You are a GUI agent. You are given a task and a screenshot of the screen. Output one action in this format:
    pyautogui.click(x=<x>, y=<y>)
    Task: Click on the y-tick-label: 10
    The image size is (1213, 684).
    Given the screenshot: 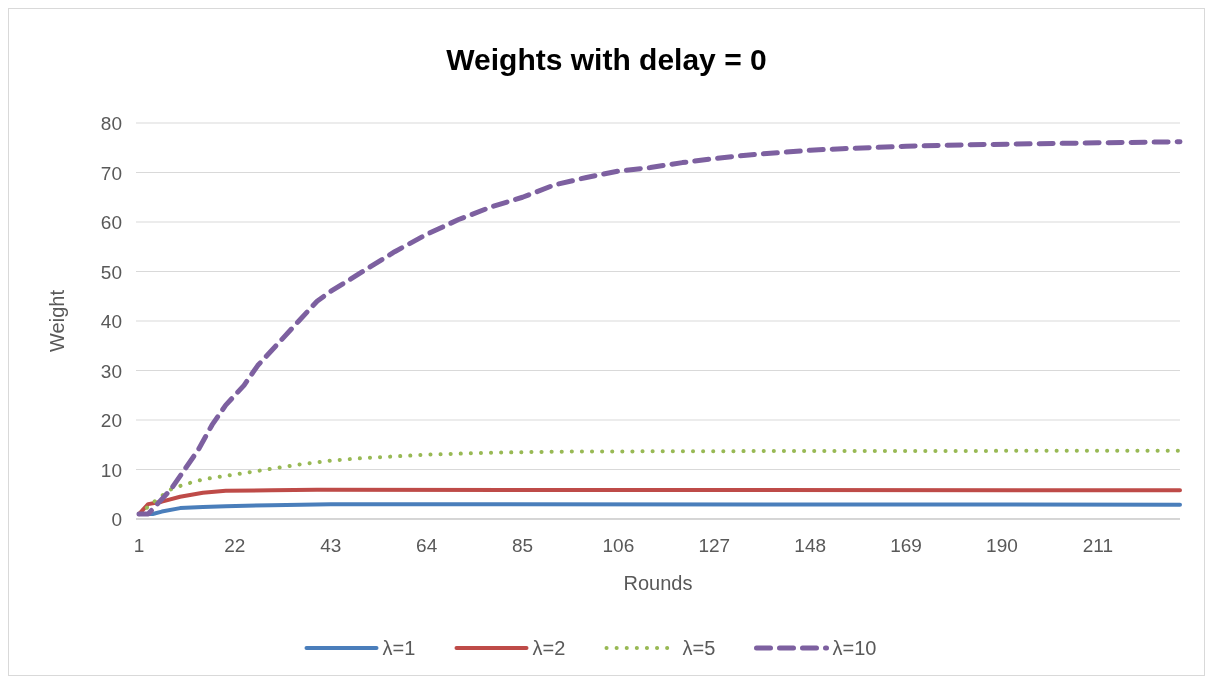 What is the action you would take?
    pyautogui.click(x=111, y=470)
    